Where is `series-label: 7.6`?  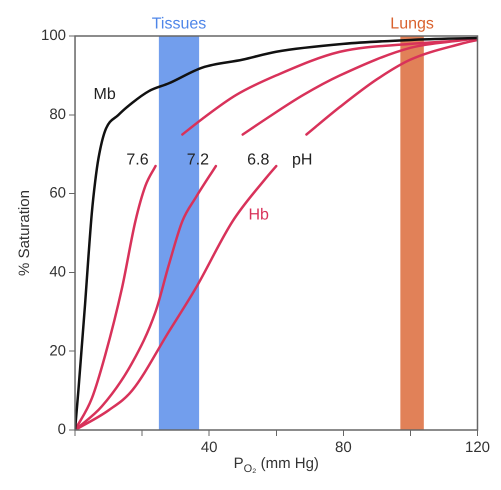 series-label: 7.6 is located at coordinates (137, 159).